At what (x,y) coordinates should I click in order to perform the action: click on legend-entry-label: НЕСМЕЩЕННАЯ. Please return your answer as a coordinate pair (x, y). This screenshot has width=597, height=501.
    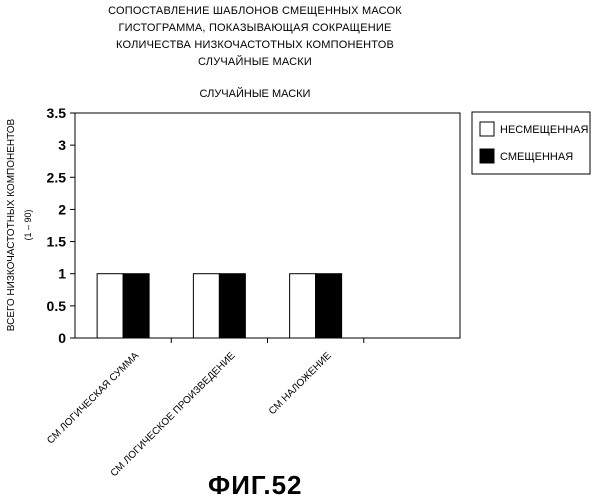
    Looking at the image, I should click on (544, 130).